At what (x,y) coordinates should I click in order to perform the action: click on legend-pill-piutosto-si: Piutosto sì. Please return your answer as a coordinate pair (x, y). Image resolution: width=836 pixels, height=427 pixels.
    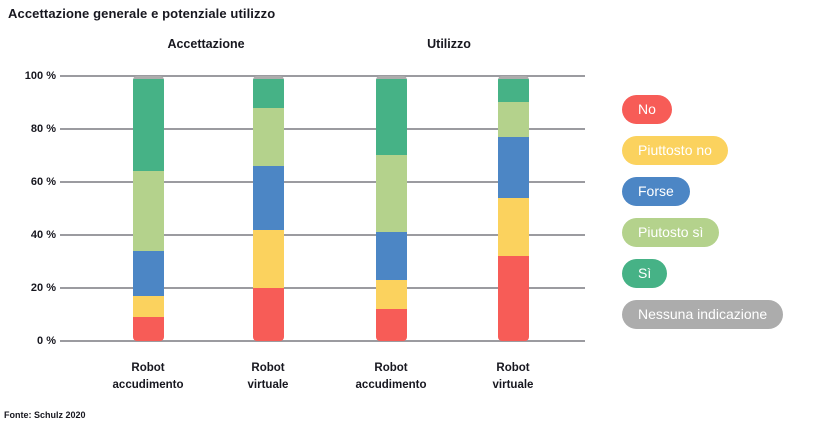
    Looking at the image, I should click on (671, 232).